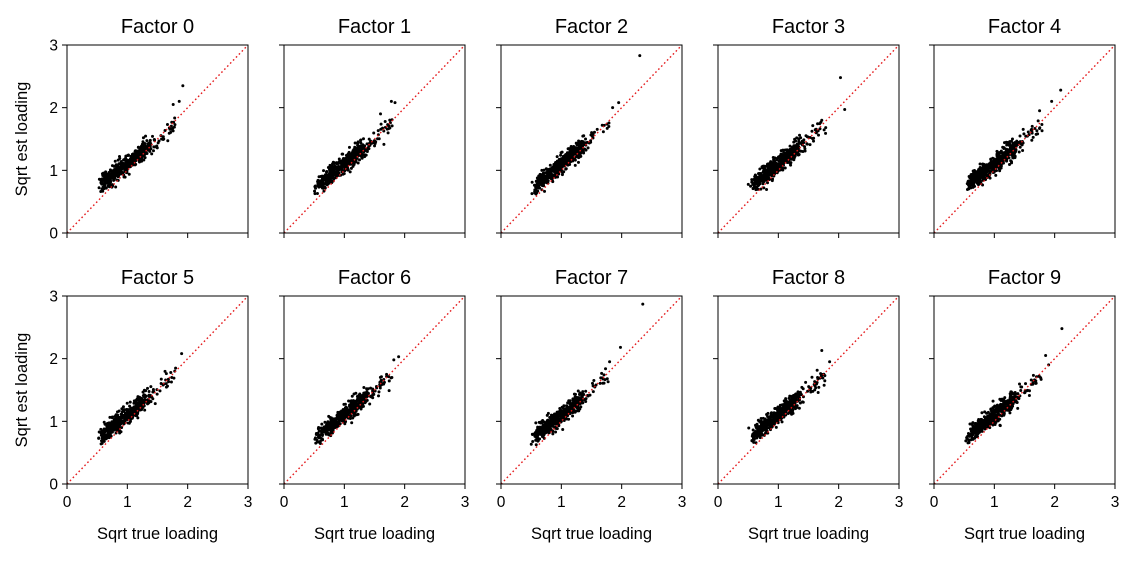  What do you see at coordinates (1024, 139) in the screenshot?
I see `identity-reference-line` at bounding box center [1024, 139].